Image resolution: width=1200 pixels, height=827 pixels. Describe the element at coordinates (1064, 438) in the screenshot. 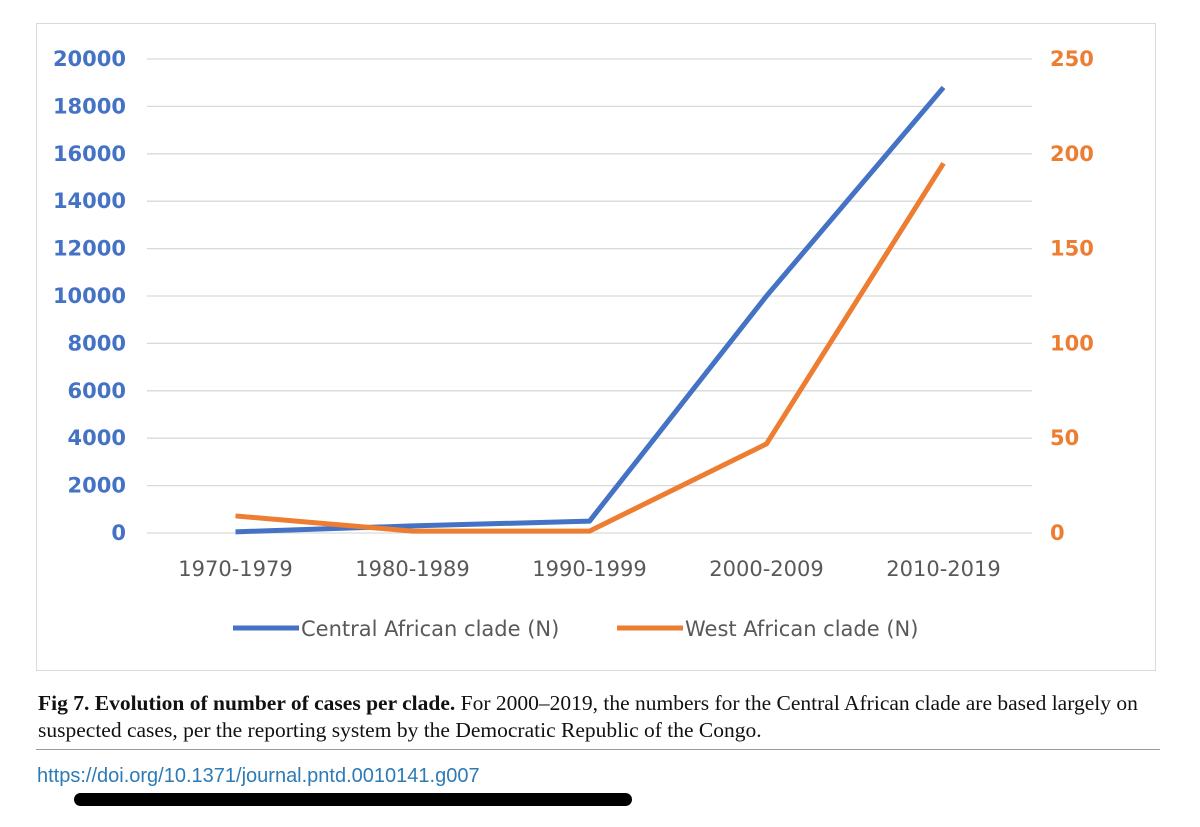

I see `y-right-tick-label: 50` at that location.